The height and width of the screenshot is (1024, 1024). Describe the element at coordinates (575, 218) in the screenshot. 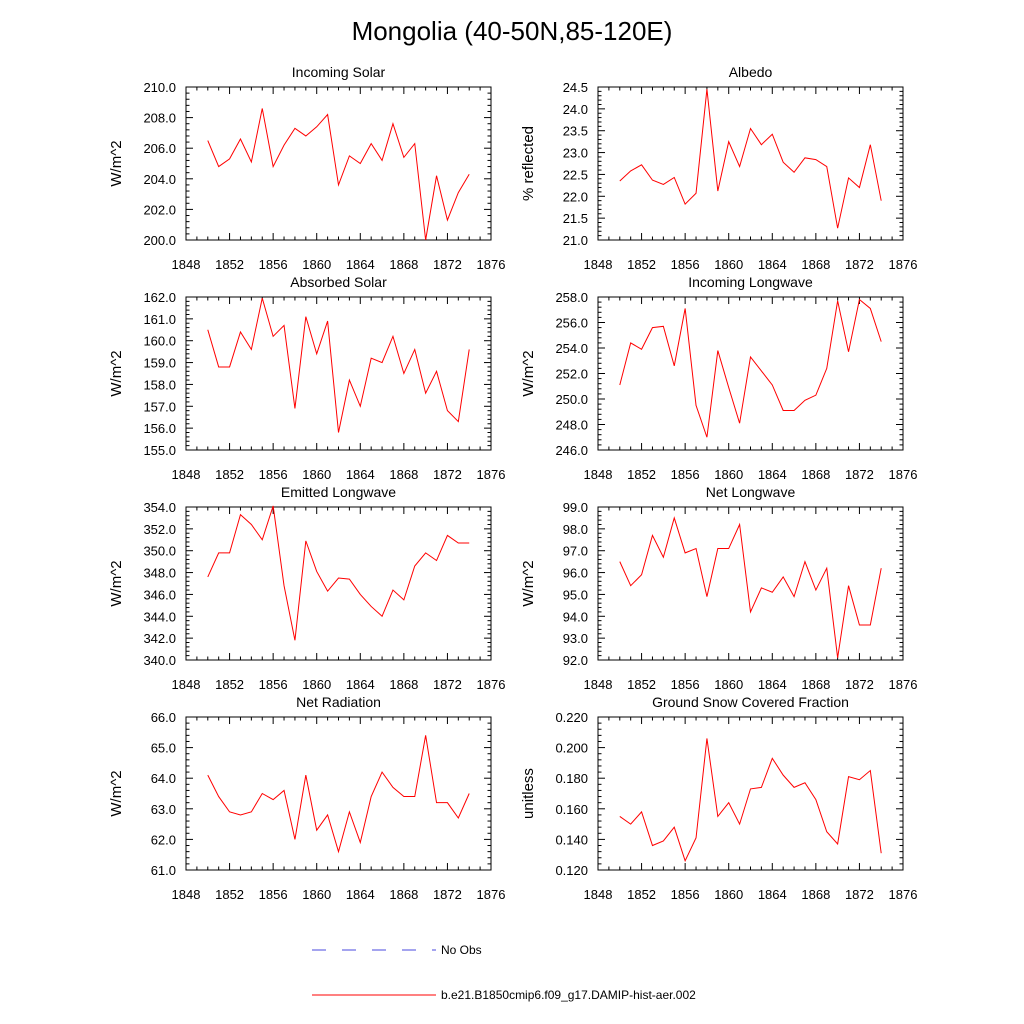

I see `y-tick-label: 21.5` at that location.